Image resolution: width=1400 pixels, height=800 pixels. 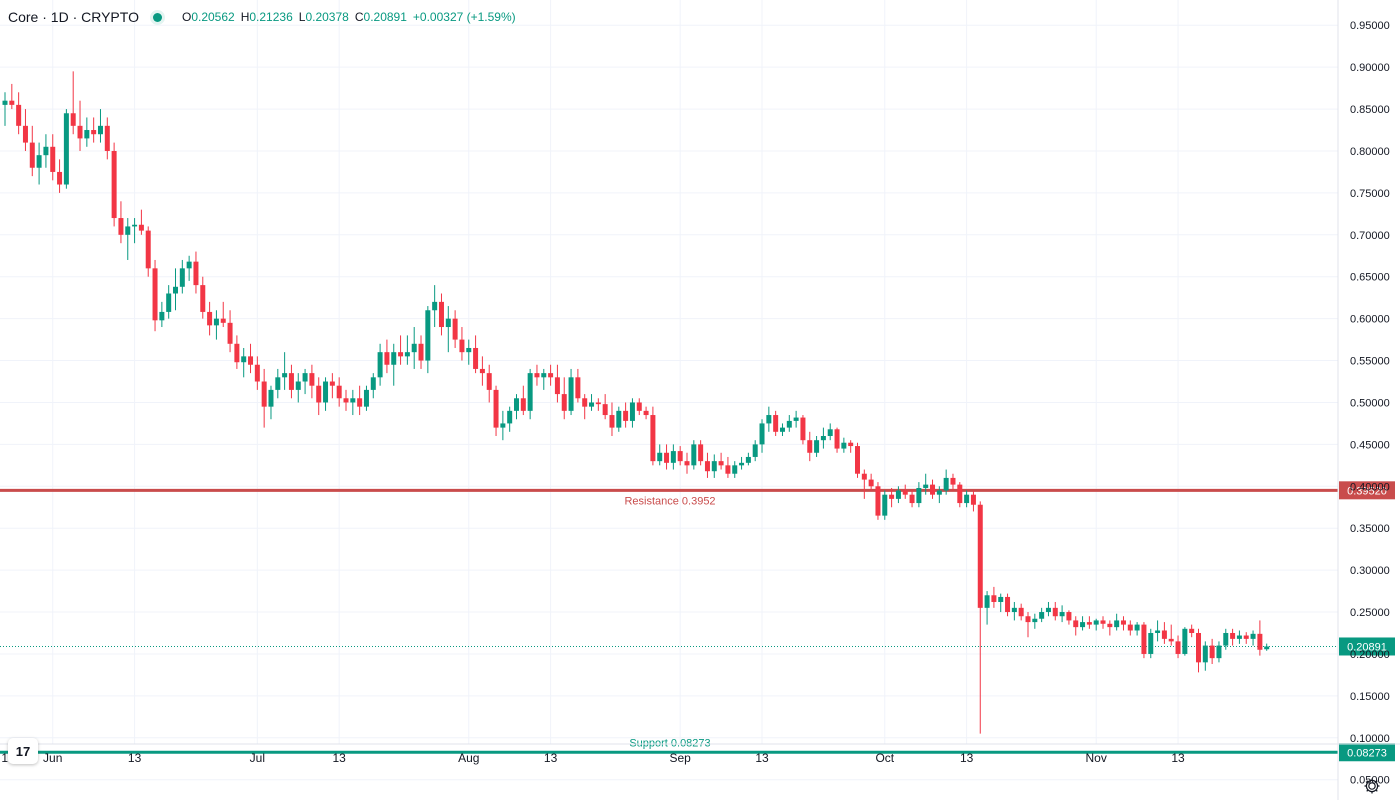 What do you see at coordinates (73, 17) in the screenshot?
I see `symbol-title: Core · 1D · CRYPTO` at bounding box center [73, 17].